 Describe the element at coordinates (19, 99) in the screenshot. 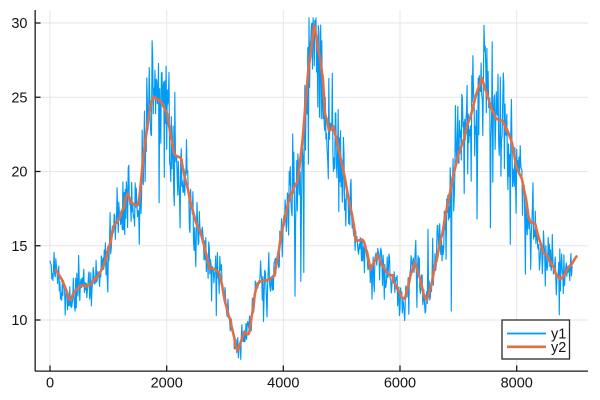

I see `svg-text: 25` at that location.